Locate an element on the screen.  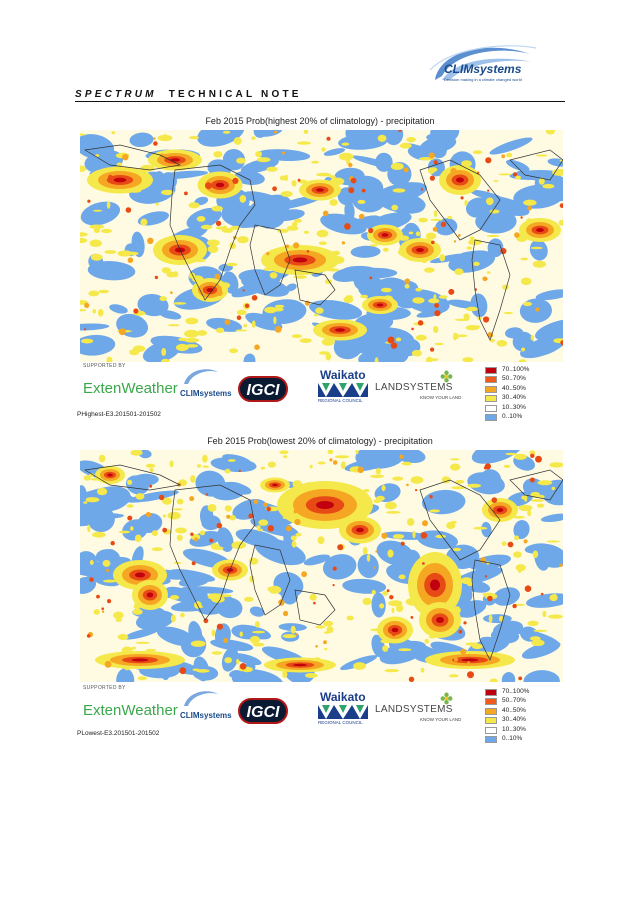
header-title-spectrum: SPECTRUM is located at coordinates (116, 94).